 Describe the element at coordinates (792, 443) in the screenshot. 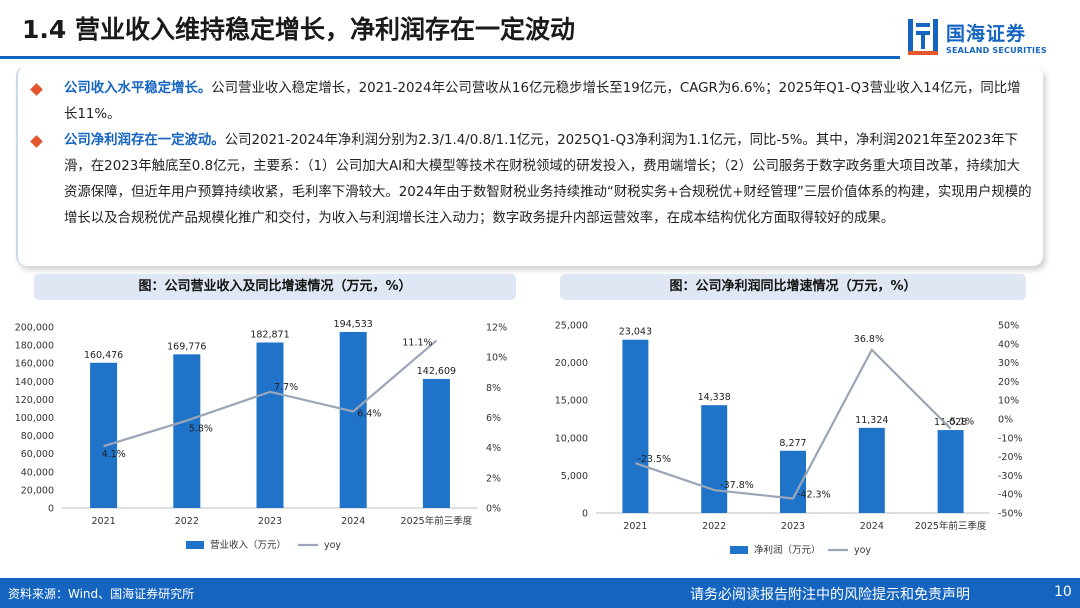

I see `bar-value-label: 8,277` at that location.